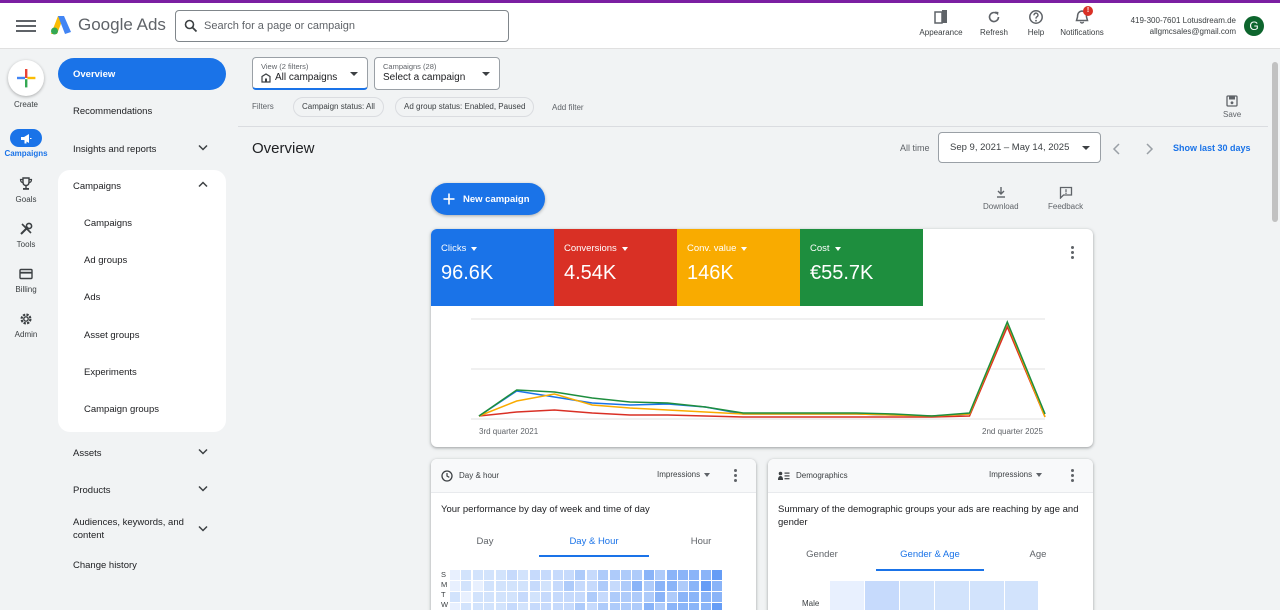 This screenshot has width=1280, height=610. What do you see at coordinates (142, 74) in the screenshot?
I see `sidebar-item-overview: Overview` at bounding box center [142, 74].